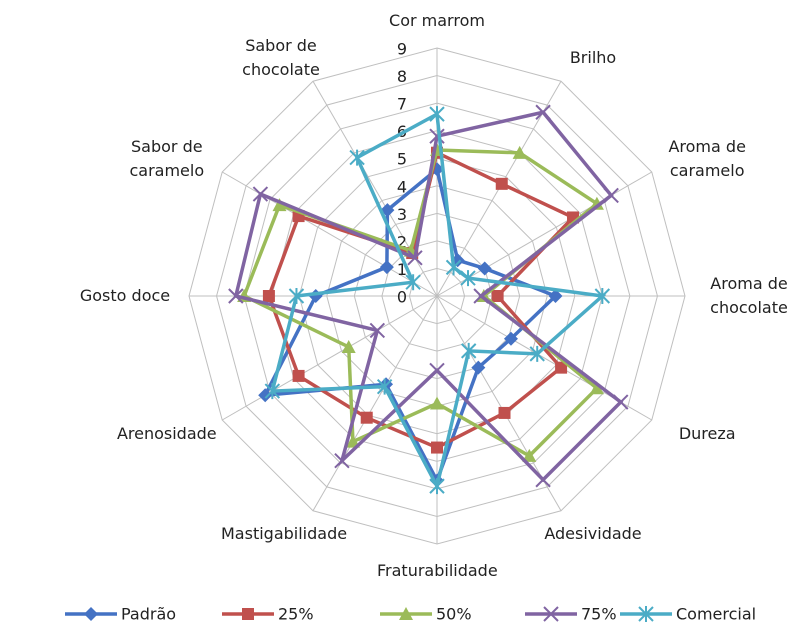 The height and width of the screenshot is (628, 800). Describe the element at coordinates (599, 614) in the screenshot. I see `legend-label: 75%` at that location.